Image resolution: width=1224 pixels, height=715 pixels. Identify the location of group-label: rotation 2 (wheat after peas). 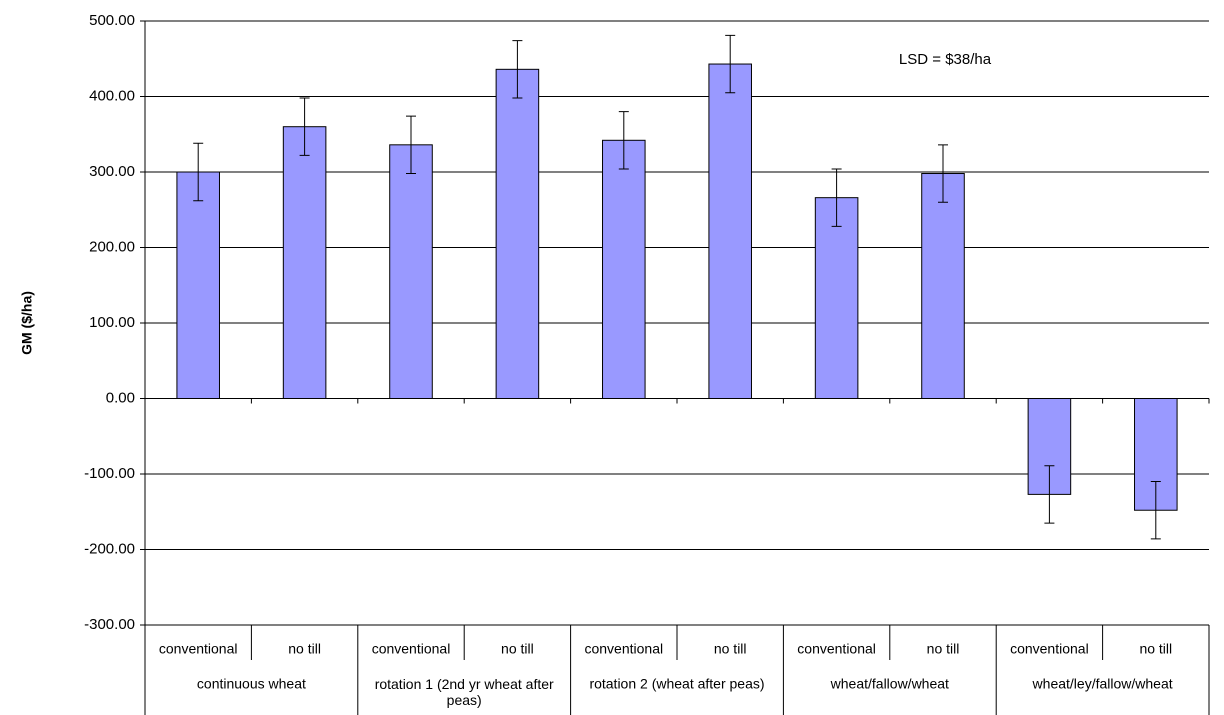
(676, 684).